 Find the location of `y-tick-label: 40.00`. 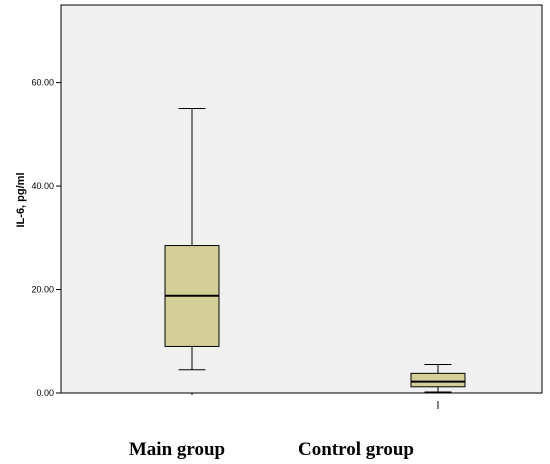

y-tick-label: 40.00 is located at coordinates (42, 186).